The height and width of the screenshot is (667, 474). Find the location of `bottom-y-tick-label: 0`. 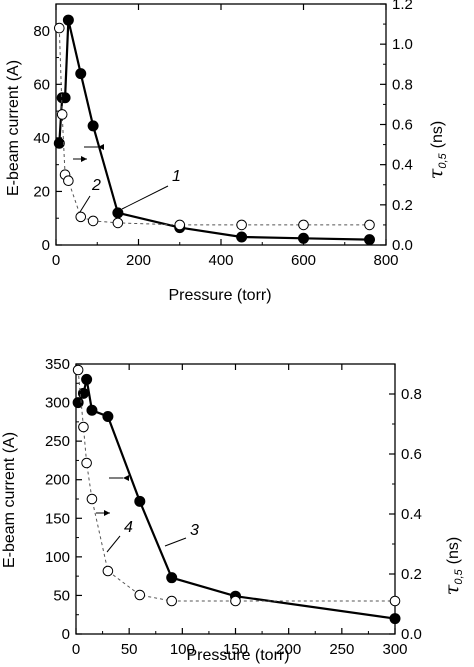

bottom-y-tick-label: 0 is located at coordinates (66, 634).